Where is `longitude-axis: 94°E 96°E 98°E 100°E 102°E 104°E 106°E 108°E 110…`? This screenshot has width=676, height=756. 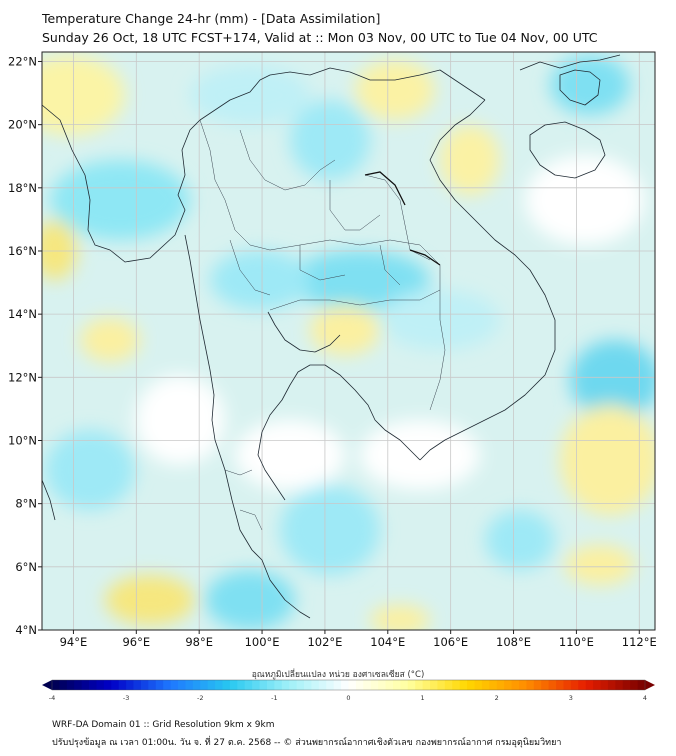
longitude-axis: 94°E 96°E 98°E 100°E 102°E 104°E 106°E 108°E 110… is located at coordinates (358, 639).